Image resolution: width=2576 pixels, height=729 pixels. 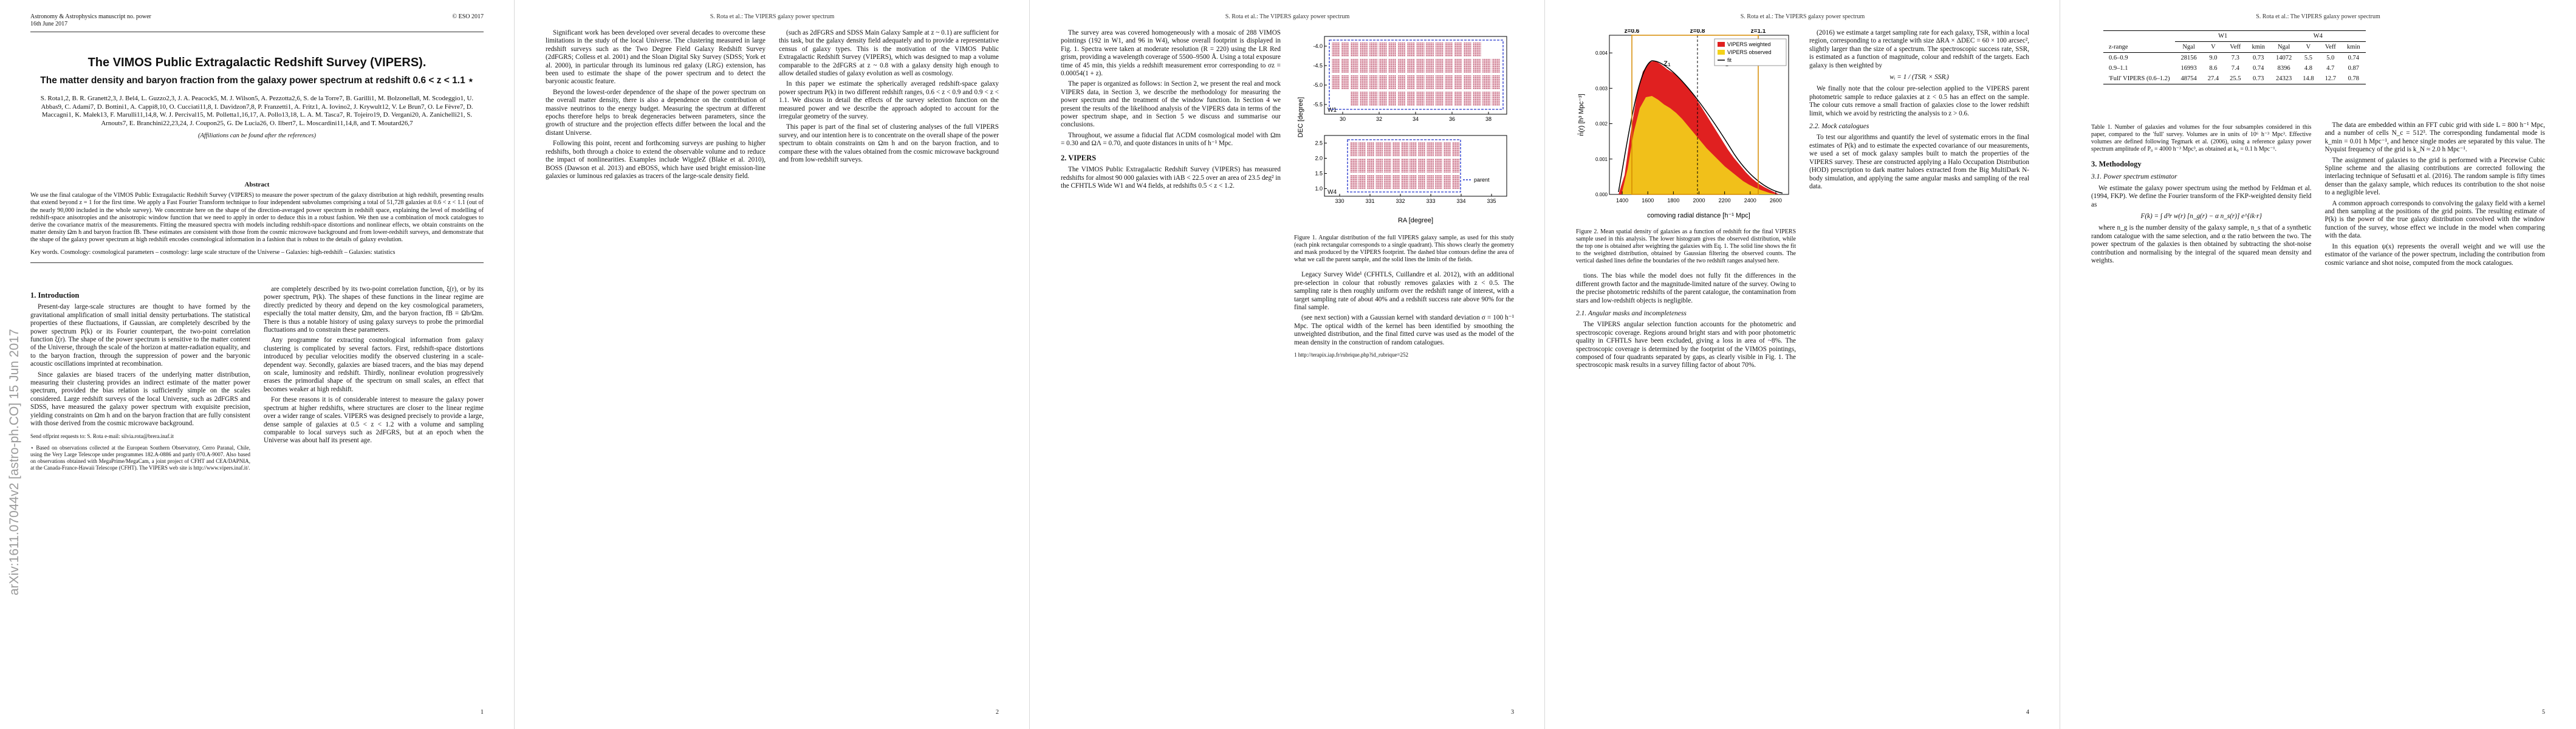 What do you see at coordinates (1648, 201) in the screenshot?
I see `x-tick-label: 1600` at bounding box center [1648, 201].